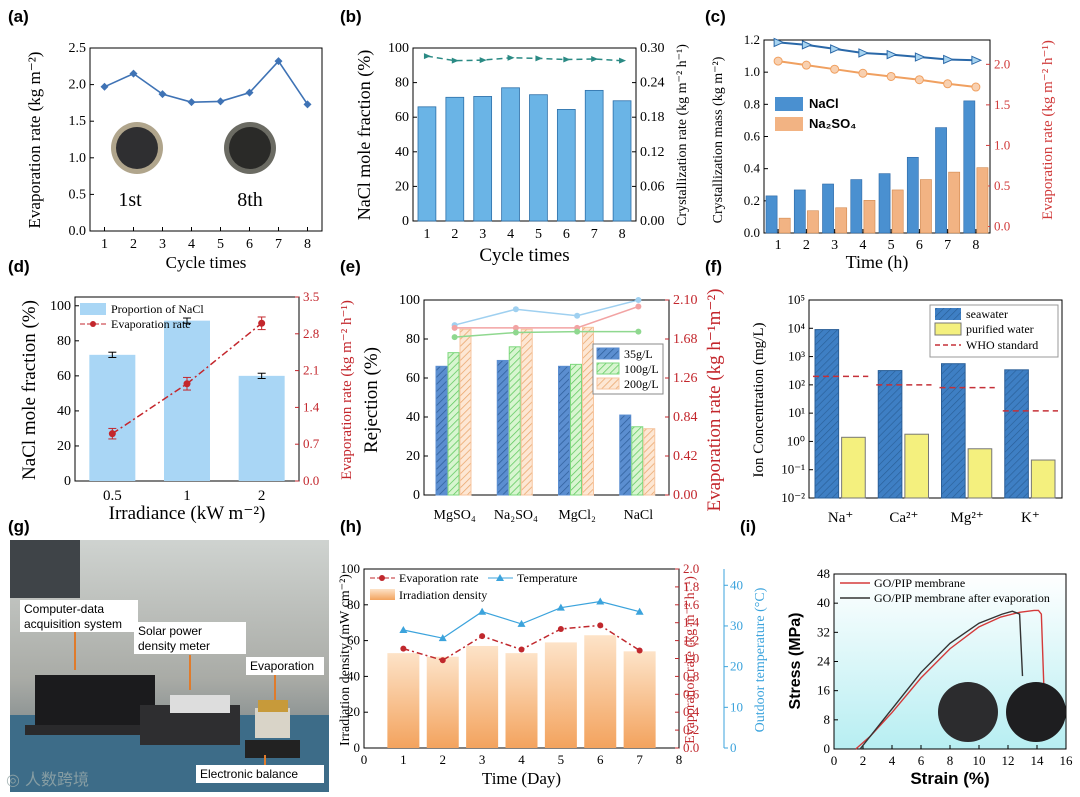 This screenshot has width=1080, height=797. What do you see at coordinates (892, 760) in the screenshot?
I see `x-tick-label: 4` at bounding box center [892, 760].